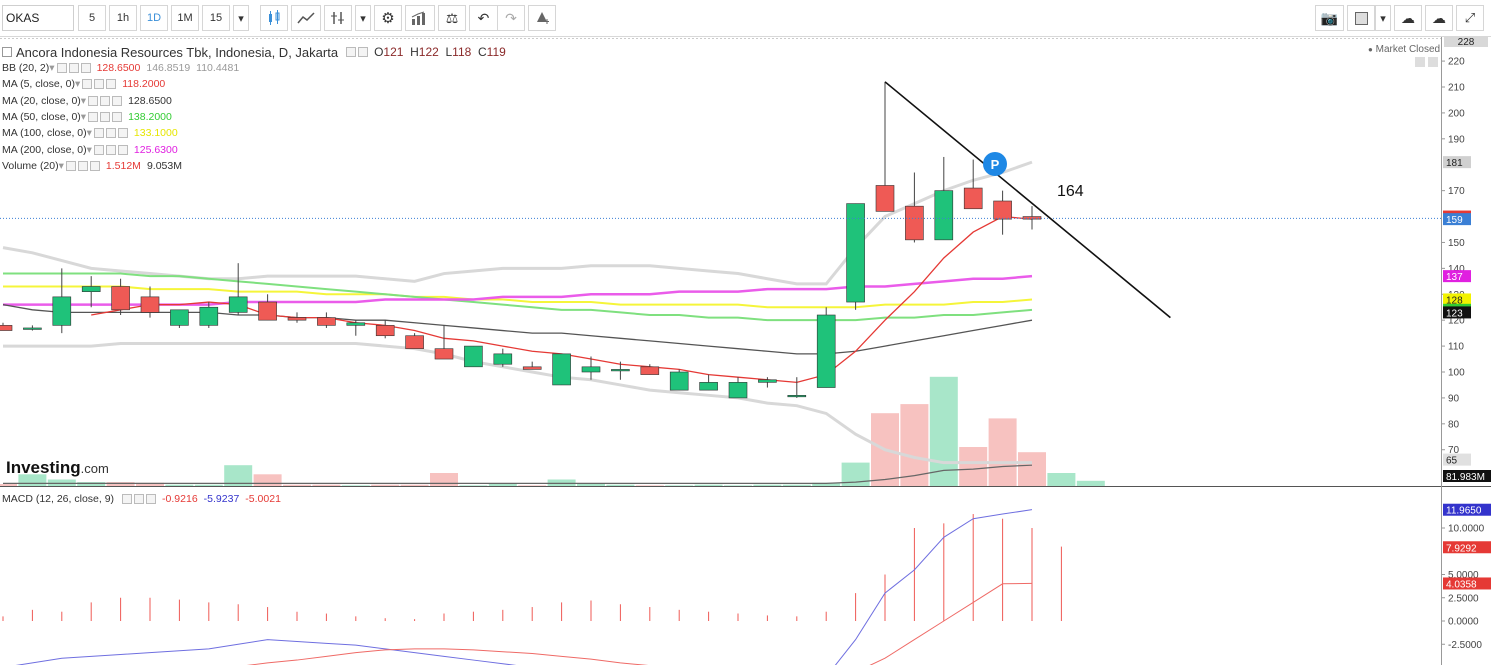  I want to click on alert-button, so click(542, 18).